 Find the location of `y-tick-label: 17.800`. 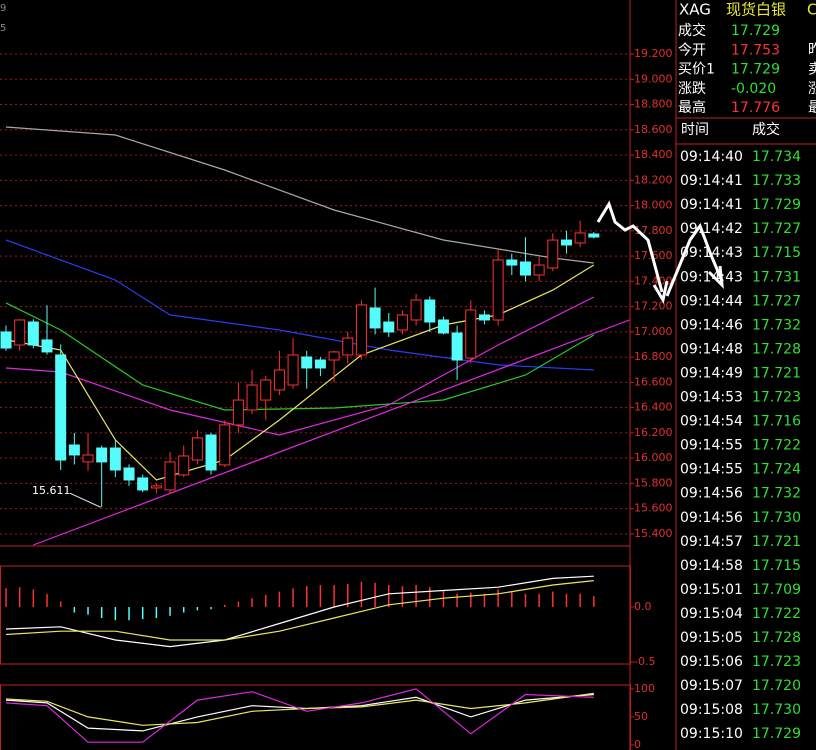

y-tick-label: 17.800 is located at coordinates (653, 230).